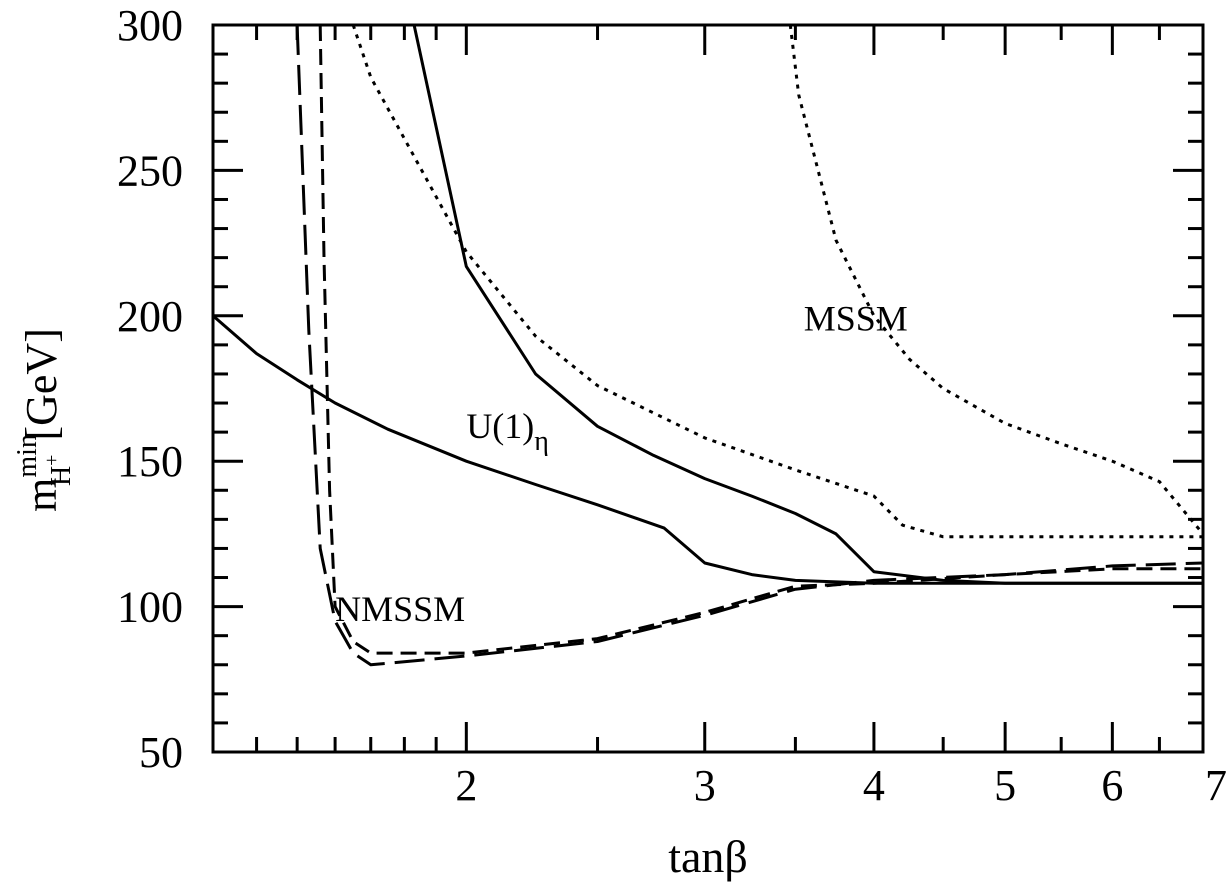 Image resolution: width=1227 pixels, height=888 pixels. I want to click on y-tick-label: 150, so click(150, 461).